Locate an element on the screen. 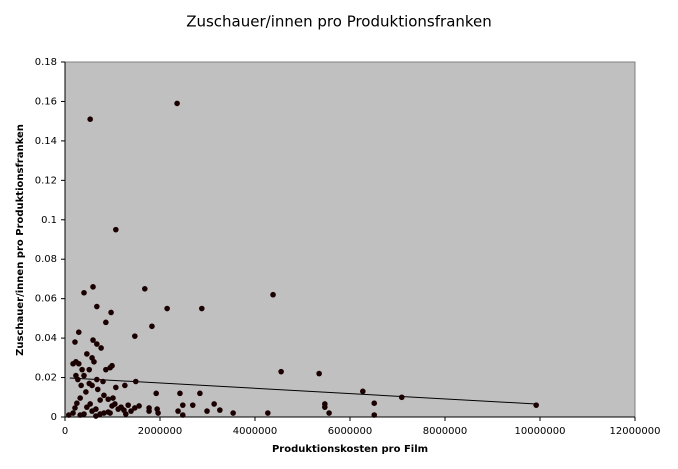 The image size is (678, 469). x-tick-label: 2000000 is located at coordinates (160, 431).